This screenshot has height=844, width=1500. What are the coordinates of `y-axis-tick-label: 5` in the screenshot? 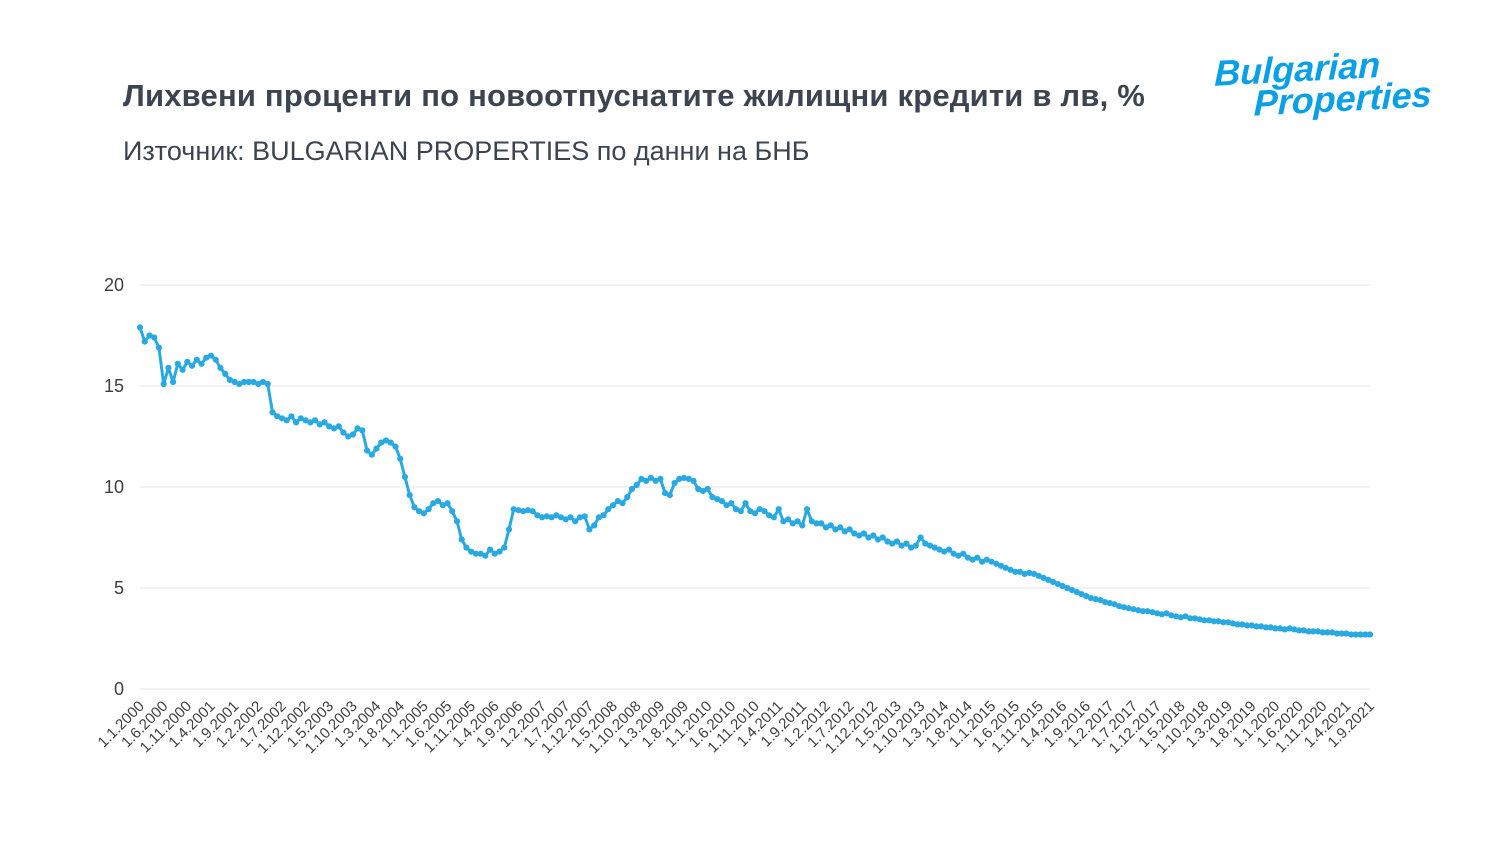 It's located at (119, 588).